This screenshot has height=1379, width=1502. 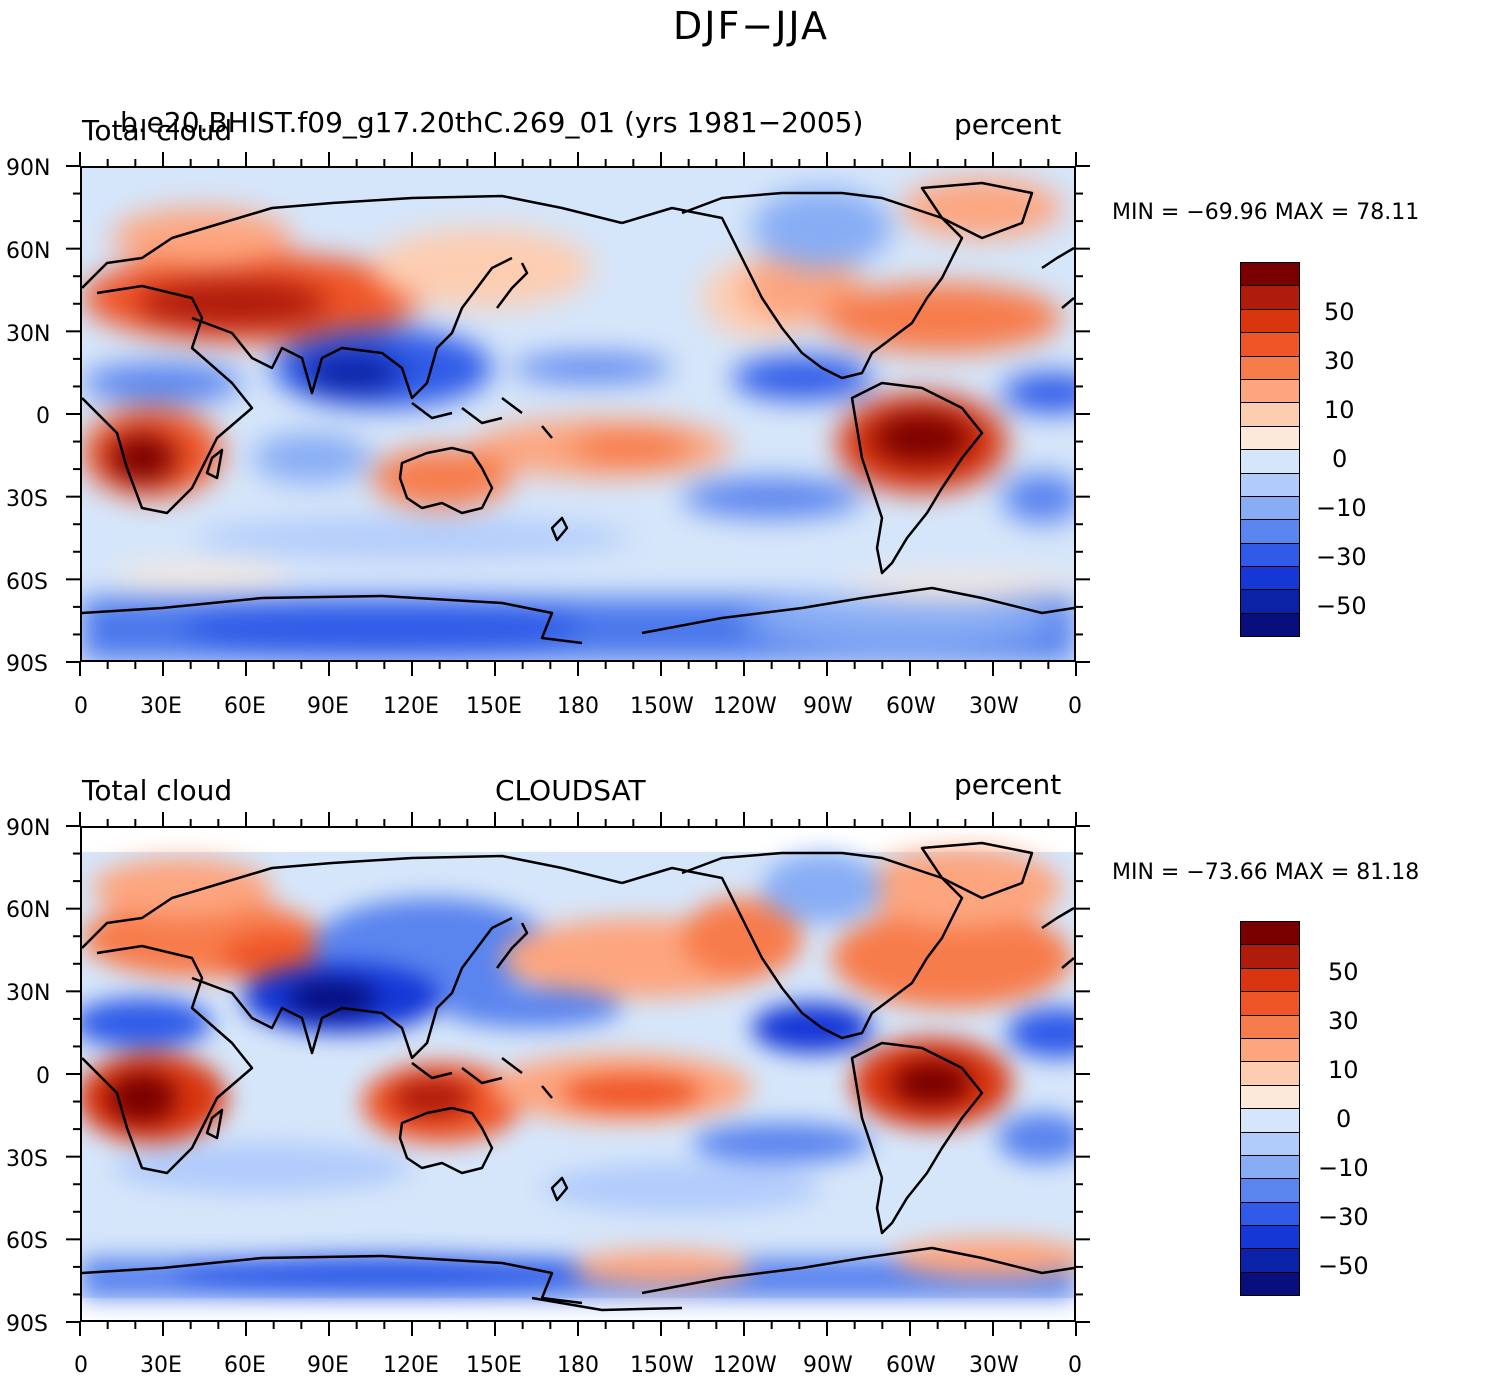 I want to click on colorbar-label: −50, so click(x=1343, y=1266).